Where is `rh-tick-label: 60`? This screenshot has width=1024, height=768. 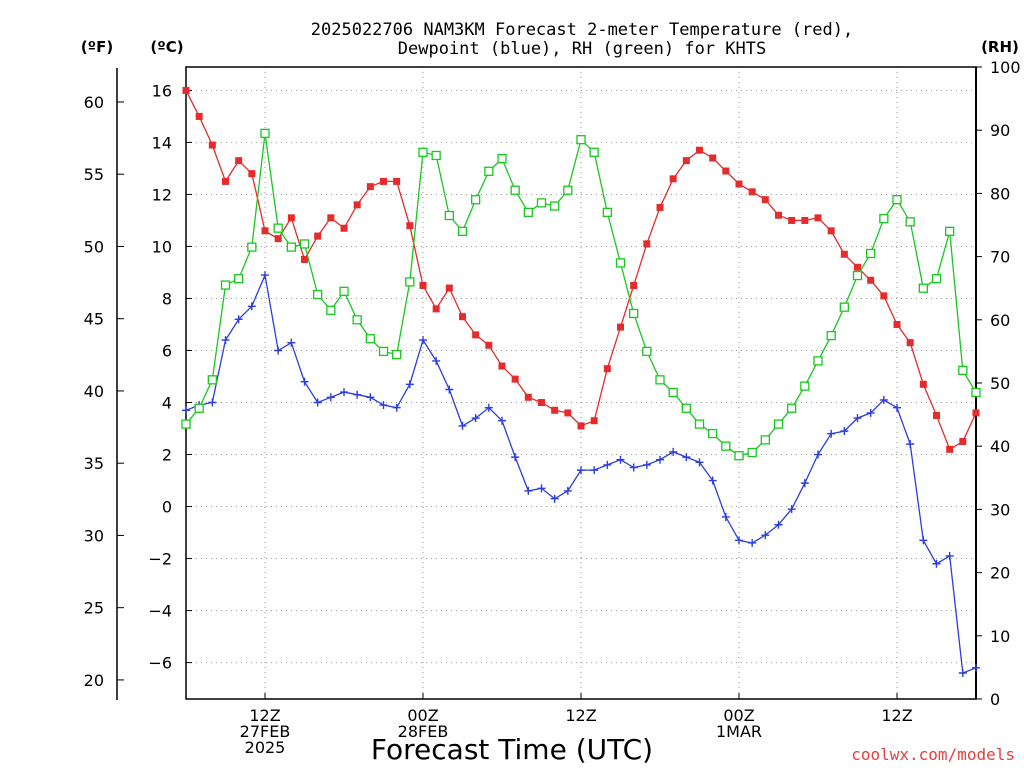
rh-tick-label: 60 is located at coordinates (1000, 320).